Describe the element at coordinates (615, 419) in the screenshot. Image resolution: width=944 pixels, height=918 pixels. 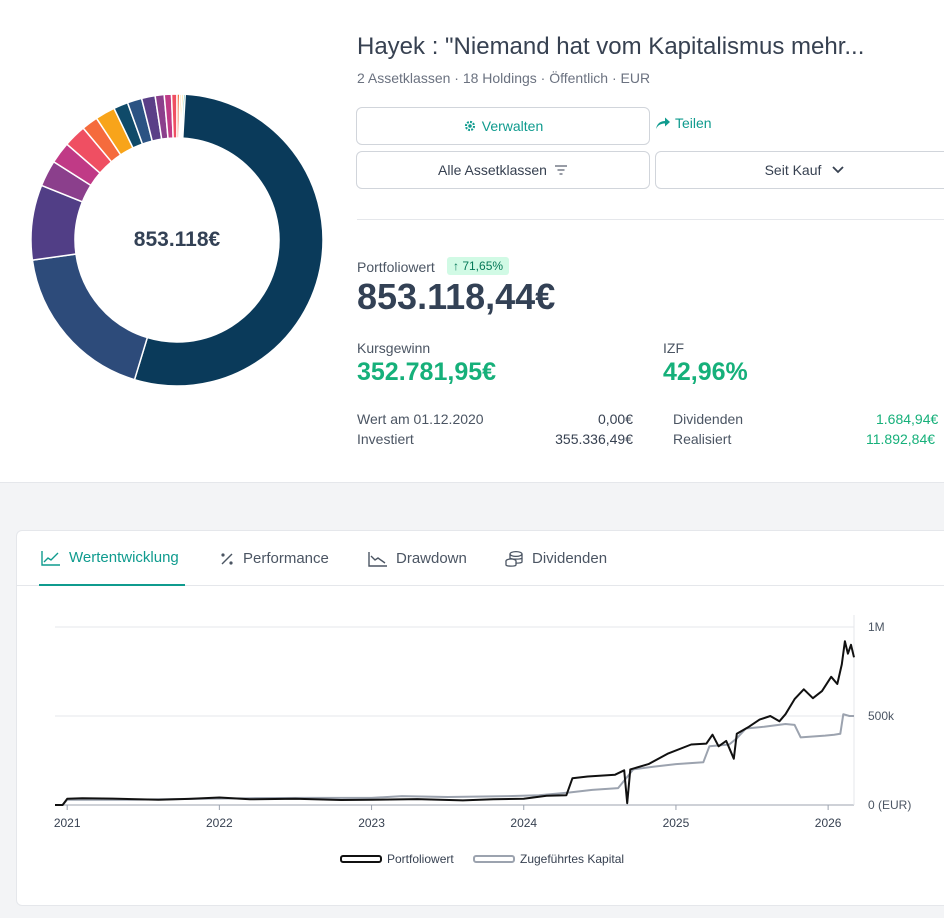
I see `start-value: 0,00€` at that location.